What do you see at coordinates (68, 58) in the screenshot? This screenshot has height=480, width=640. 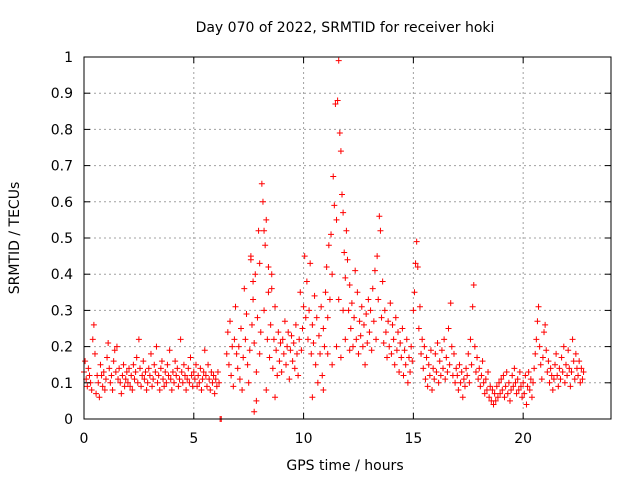 I see `y-tick-label: 1` at bounding box center [68, 58].